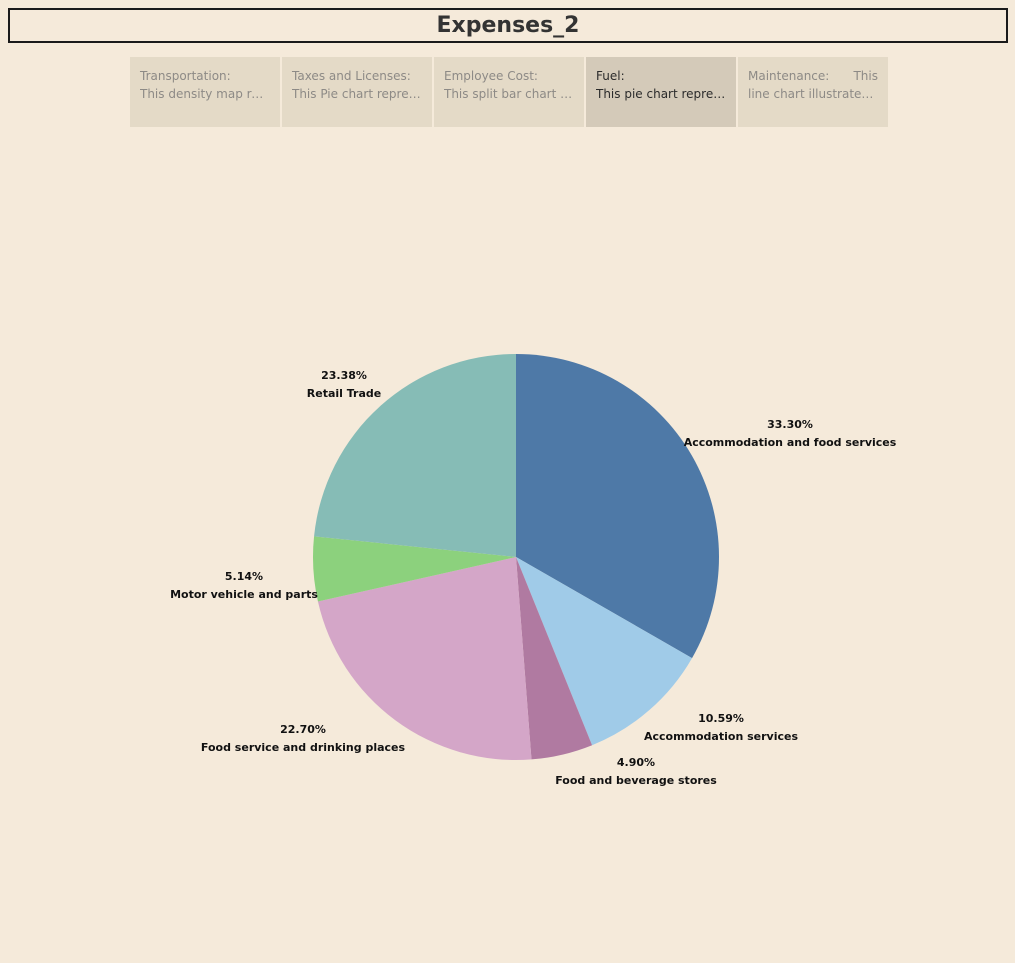  I want to click on pie-slice-food-and-beverage-stores, so click(554, 658).